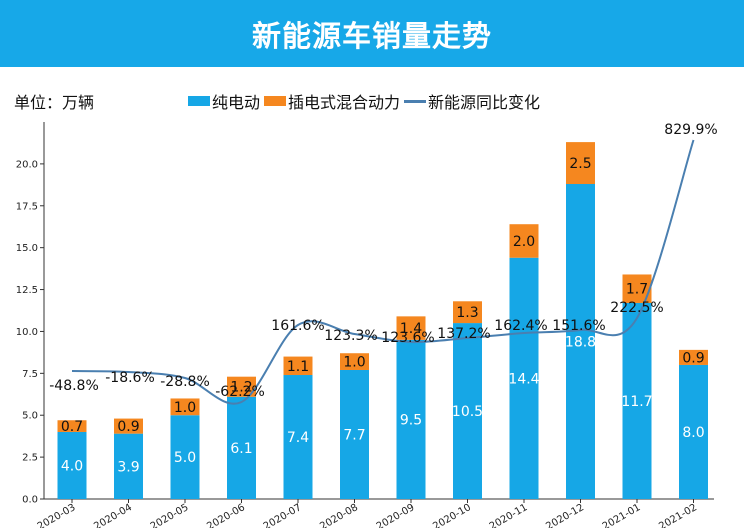 This screenshot has width=744, height=528. Describe the element at coordinates (339, 515) in the screenshot. I see `x-tick-label: 2020-08` at that location.